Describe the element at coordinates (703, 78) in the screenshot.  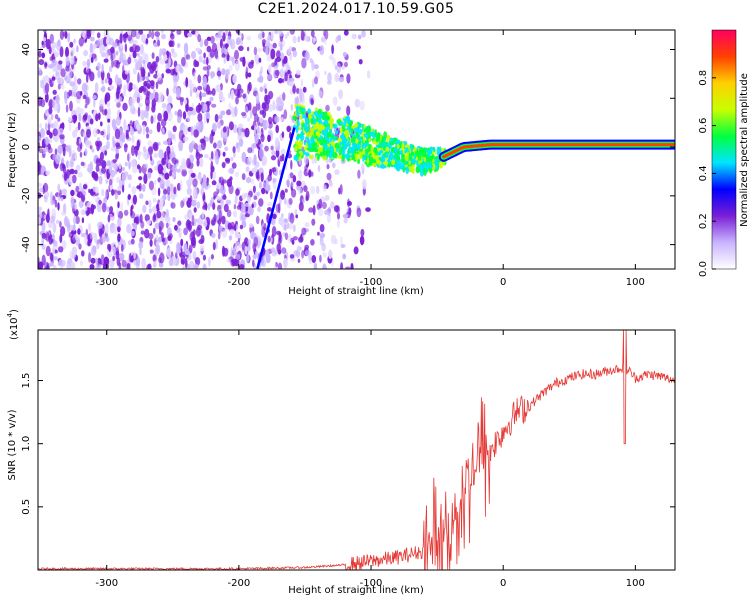
I see `colorbar-tick-label: 0.8` at that location.